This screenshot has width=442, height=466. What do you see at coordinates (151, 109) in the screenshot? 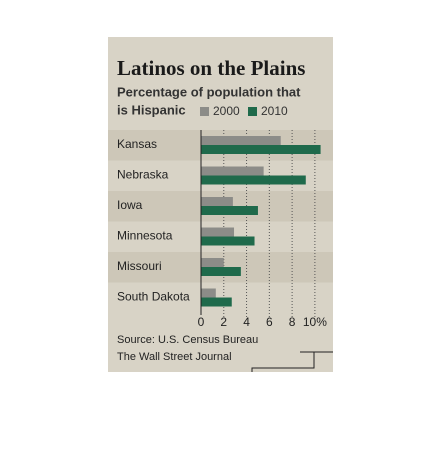
I see `subtitle: is Hispanic` at bounding box center [151, 109].